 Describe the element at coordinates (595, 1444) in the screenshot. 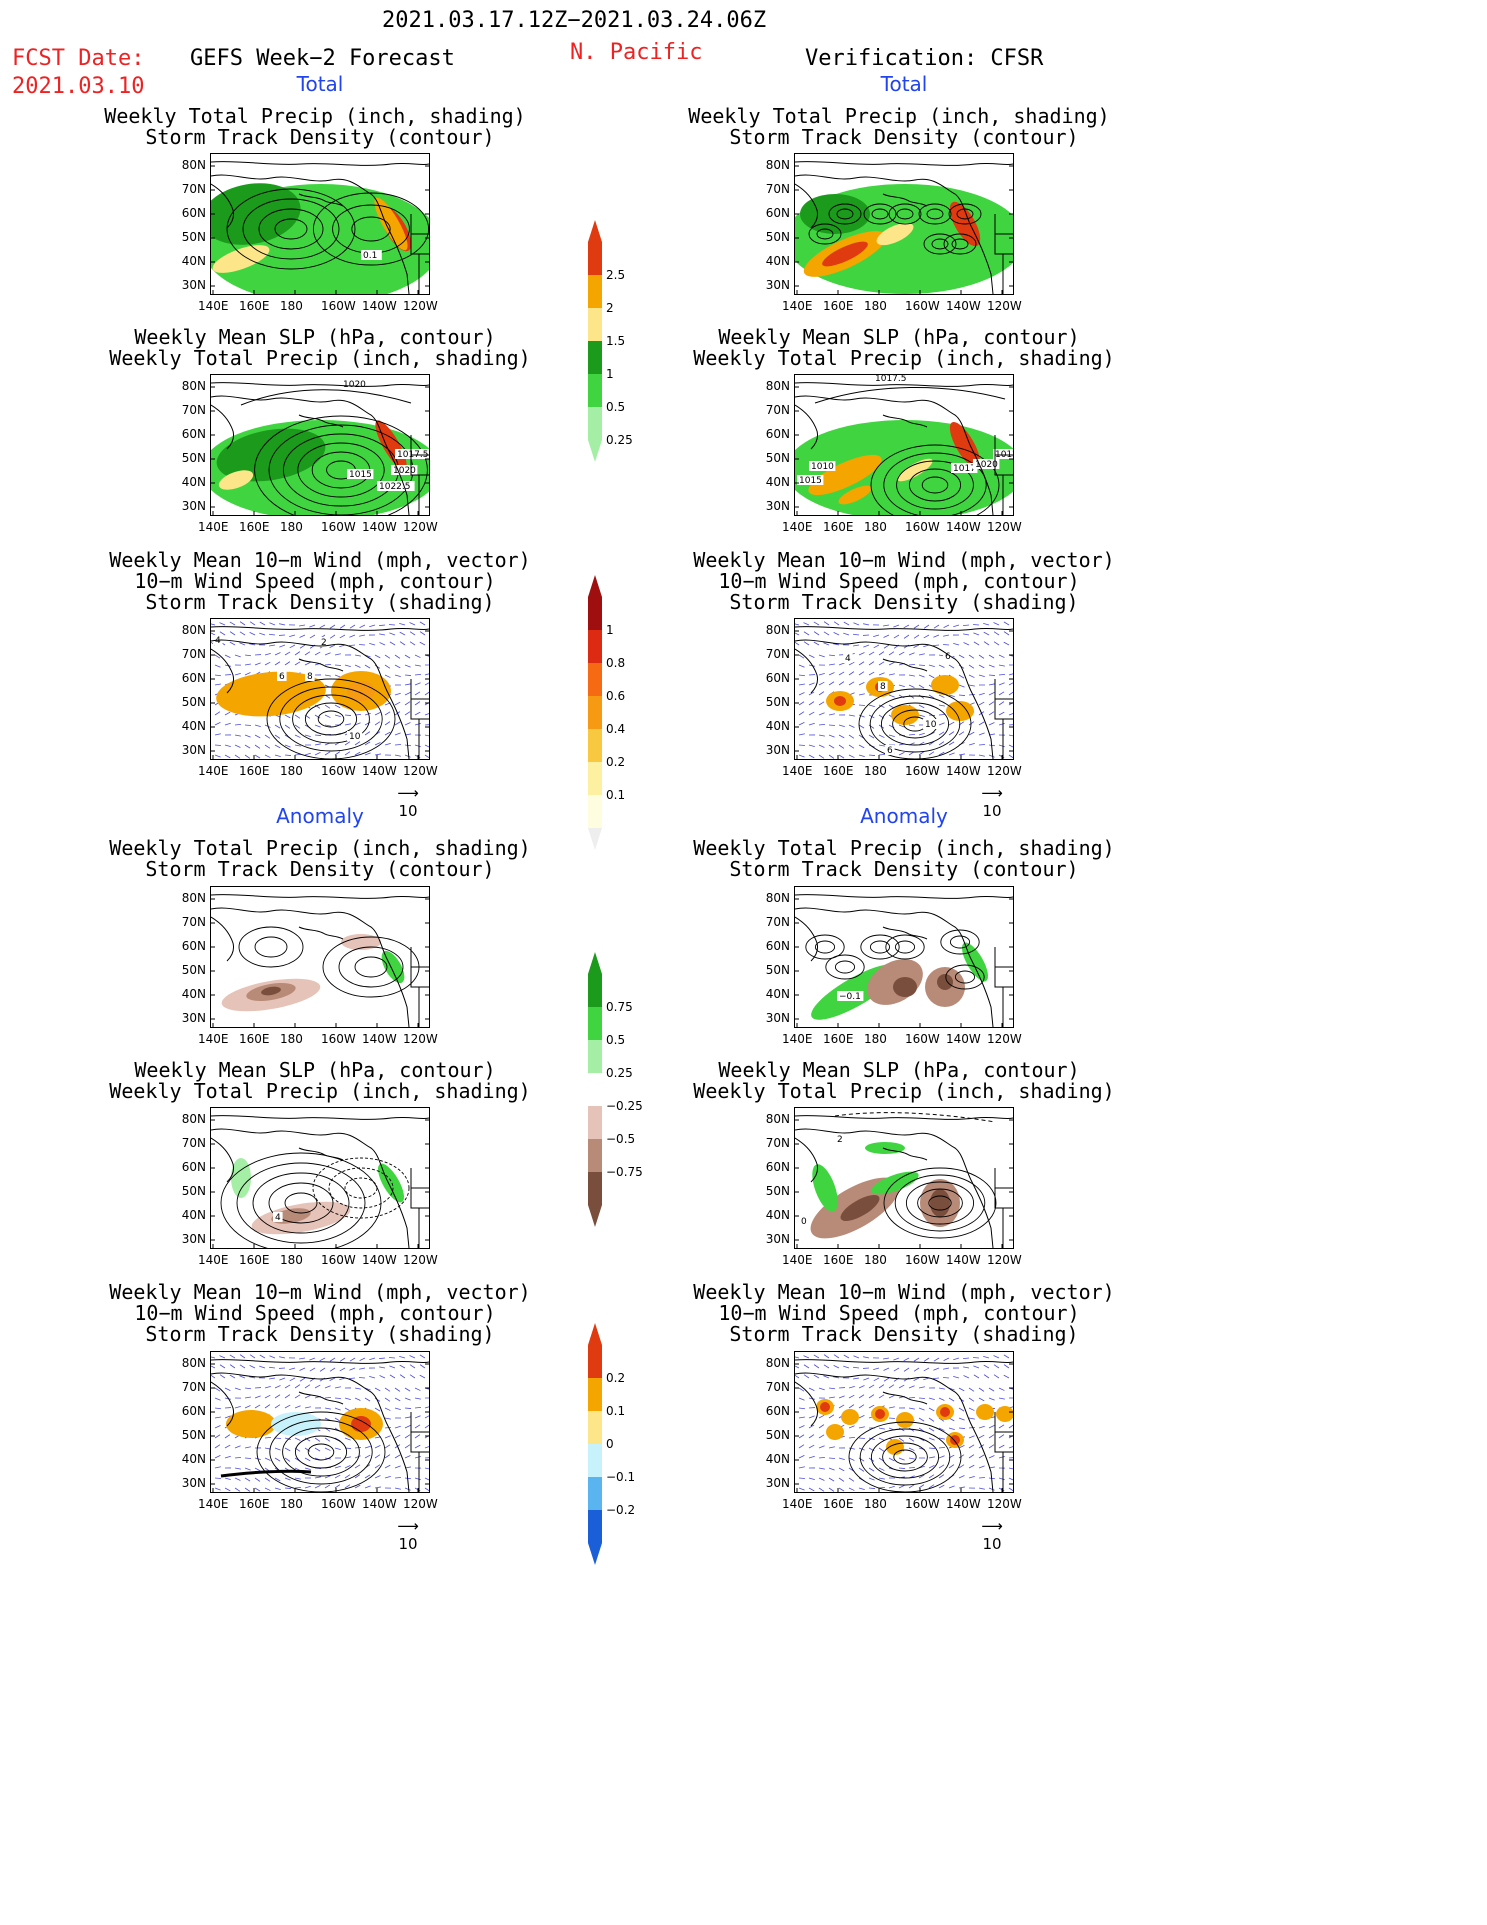

I see `colorbar-storm-density-anomaly` at that location.